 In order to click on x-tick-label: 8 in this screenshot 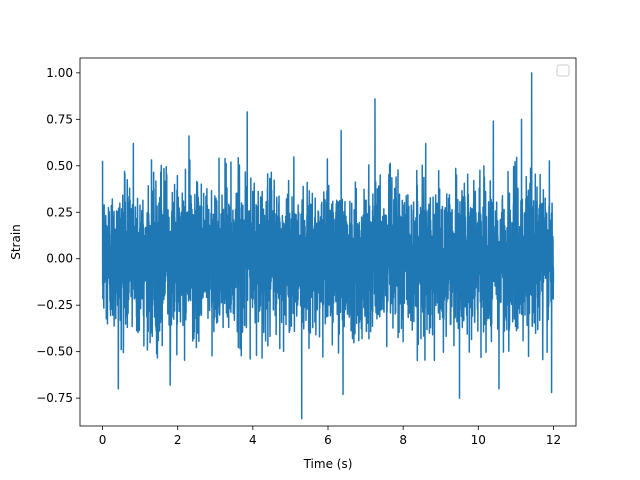, I will do `click(403, 440)`.